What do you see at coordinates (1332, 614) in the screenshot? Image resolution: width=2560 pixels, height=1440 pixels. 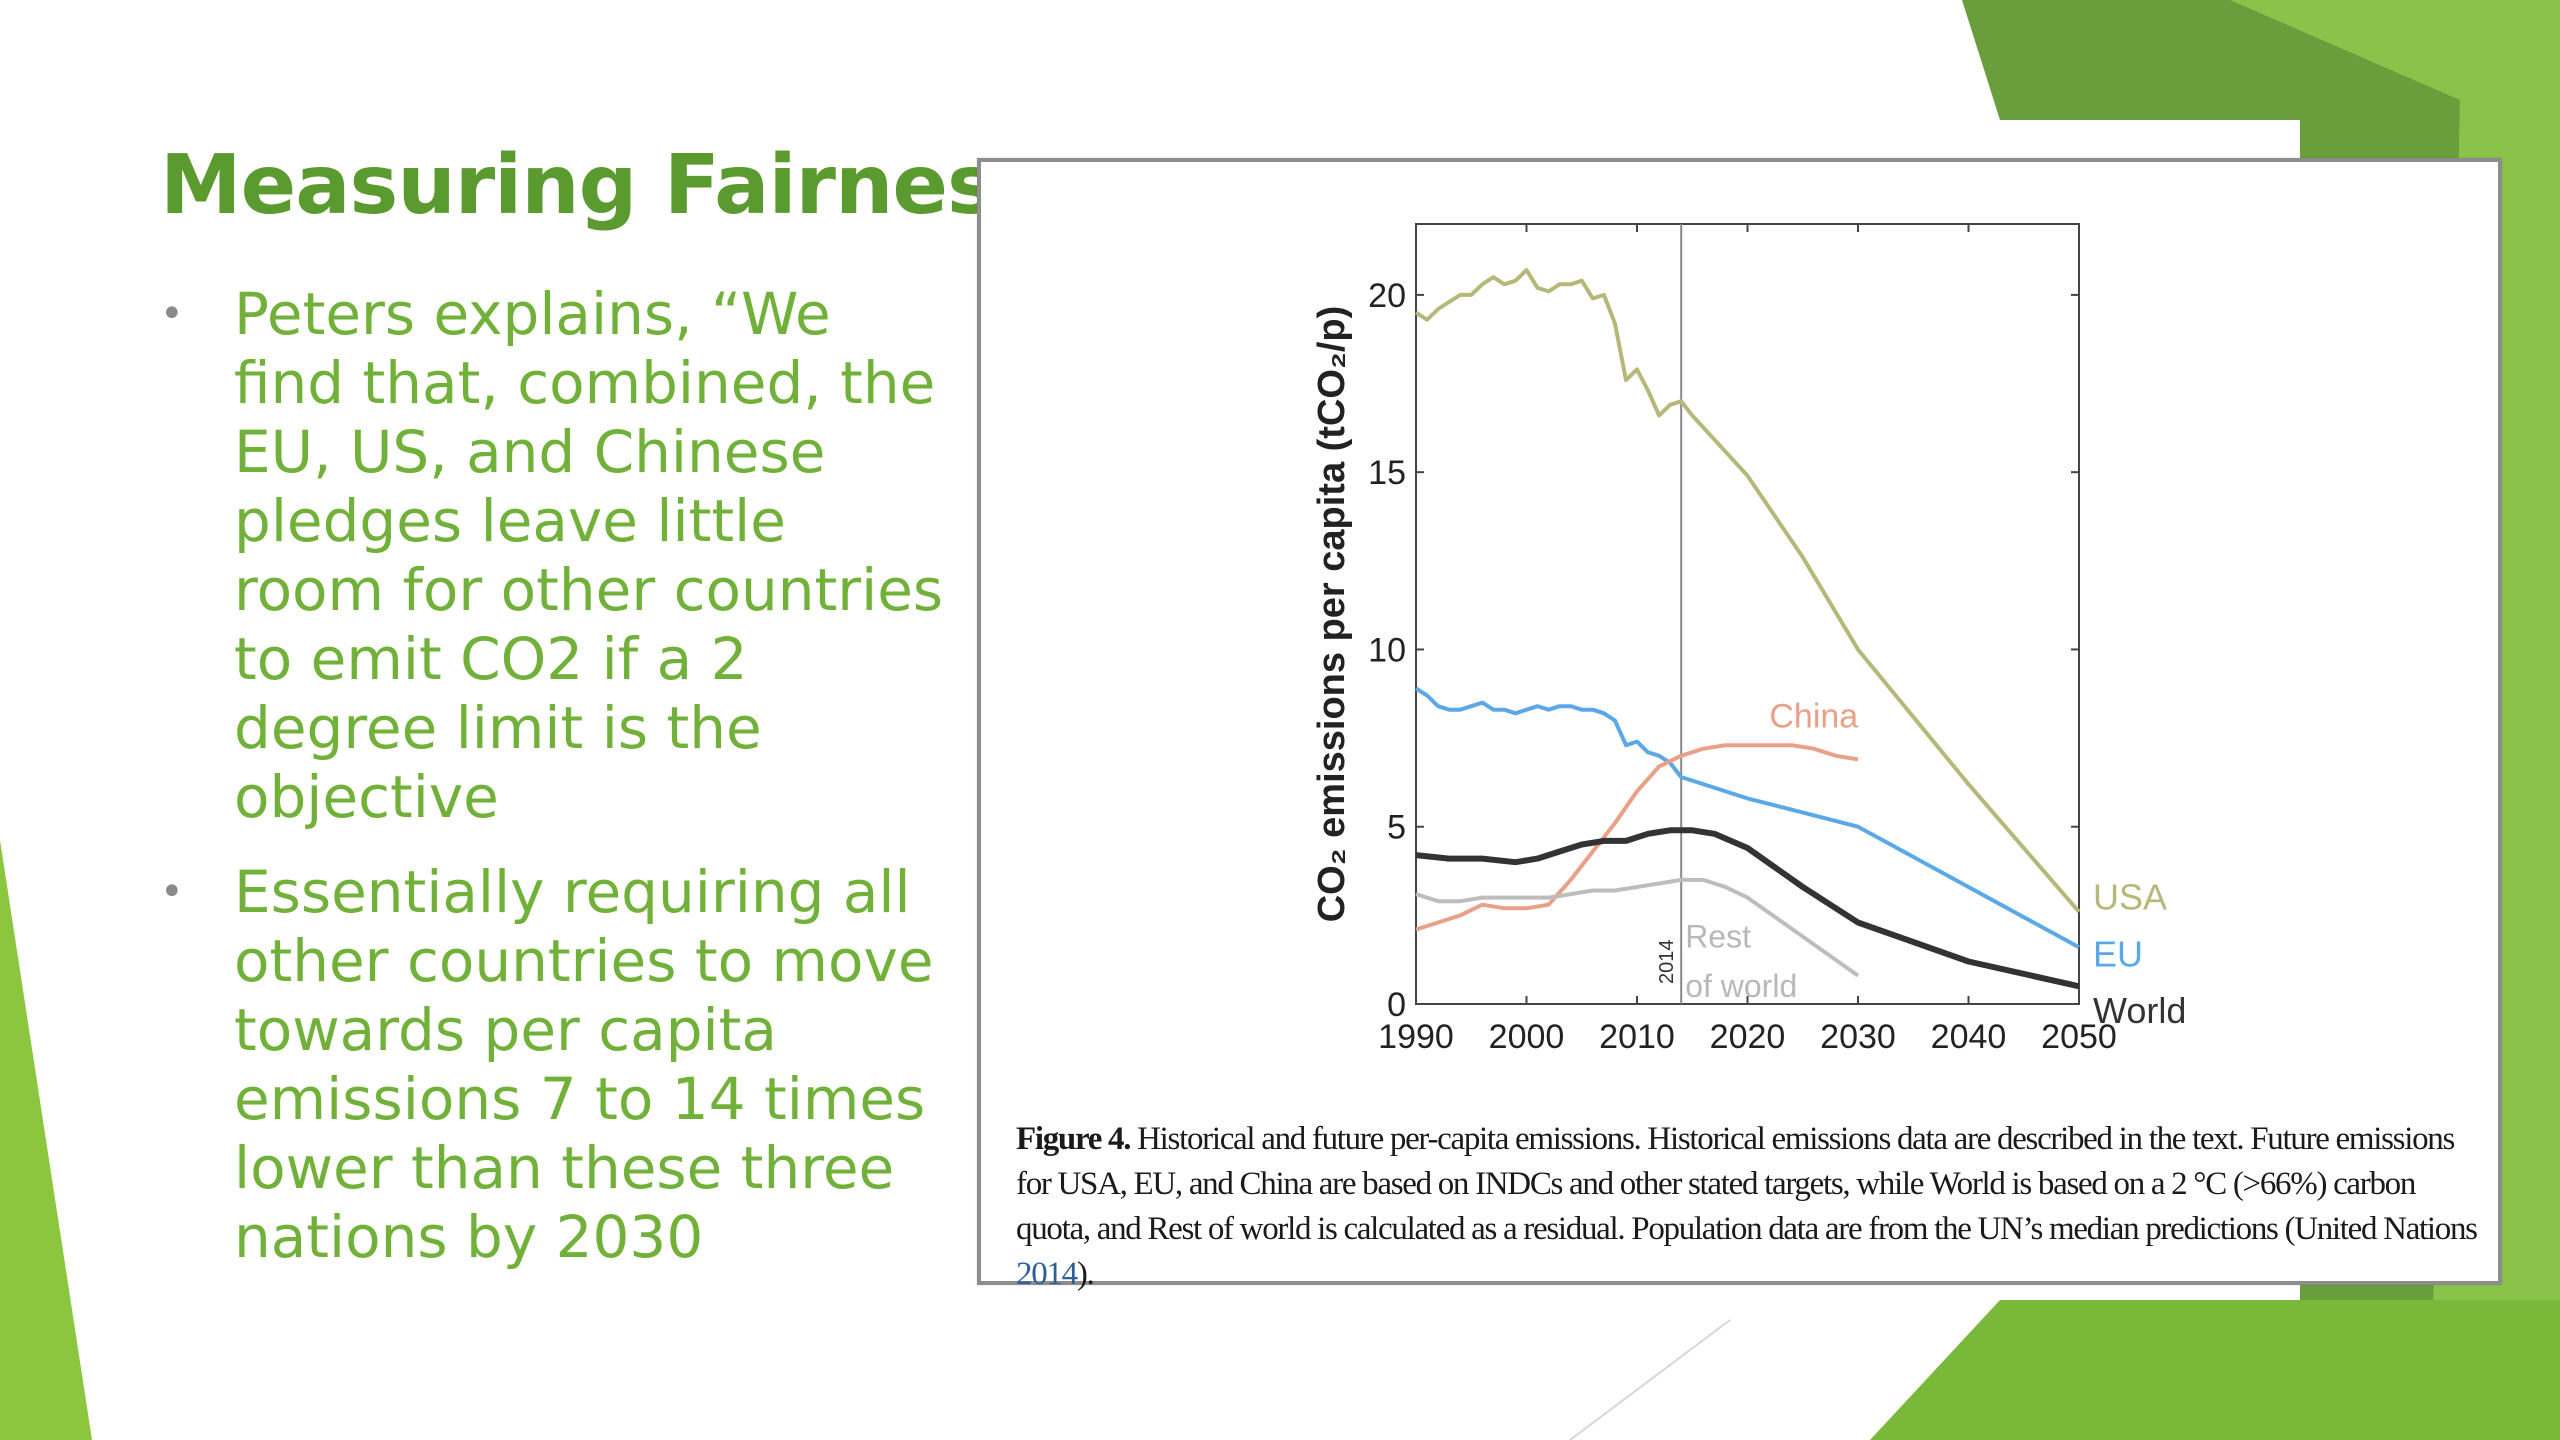 I see `y-axis-label: CO₂ emissions per capita (tCO₂/p)` at bounding box center [1332, 614].